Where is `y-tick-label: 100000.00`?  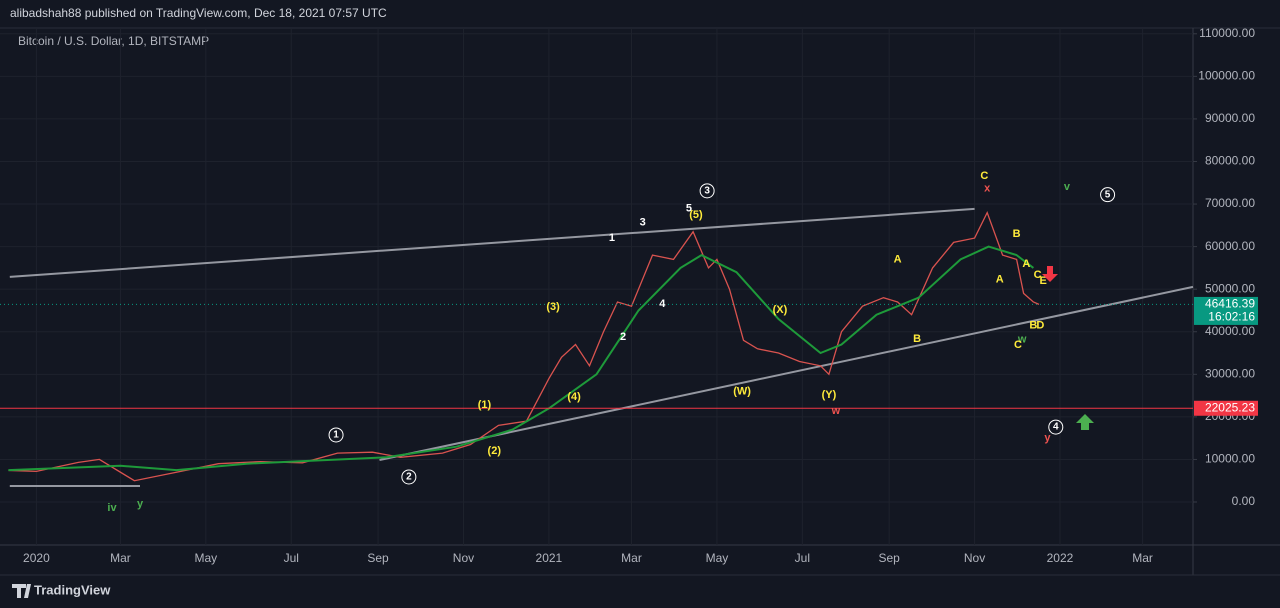 y-tick-label: 100000.00 is located at coordinates (1226, 76).